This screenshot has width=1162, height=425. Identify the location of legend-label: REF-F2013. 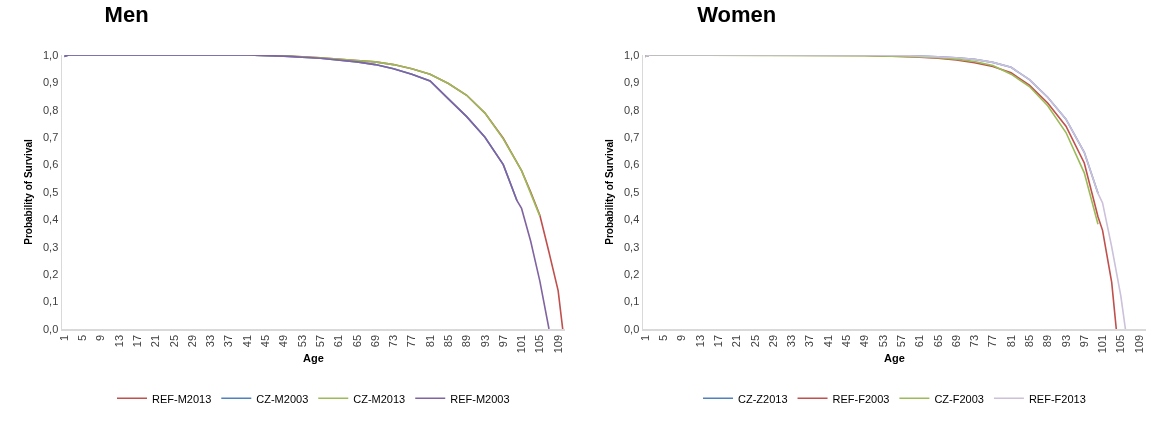
(1057, 398).